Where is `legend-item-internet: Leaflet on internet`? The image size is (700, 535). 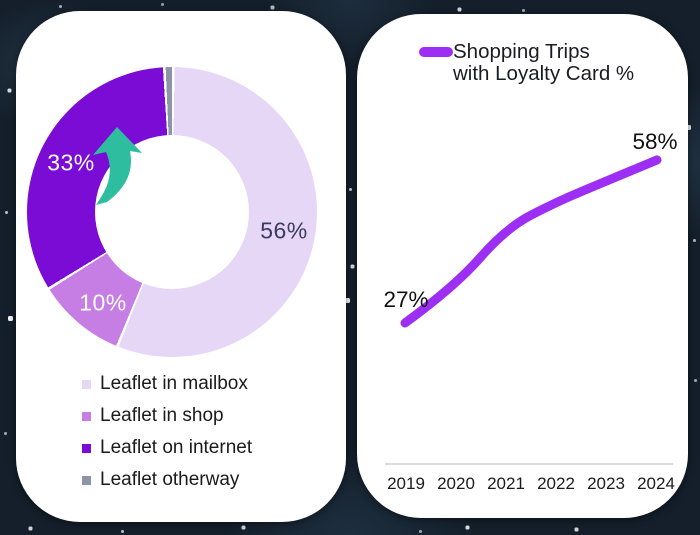 legend-item-internet: Leaflet on internet is located at coordinates (167, 448).